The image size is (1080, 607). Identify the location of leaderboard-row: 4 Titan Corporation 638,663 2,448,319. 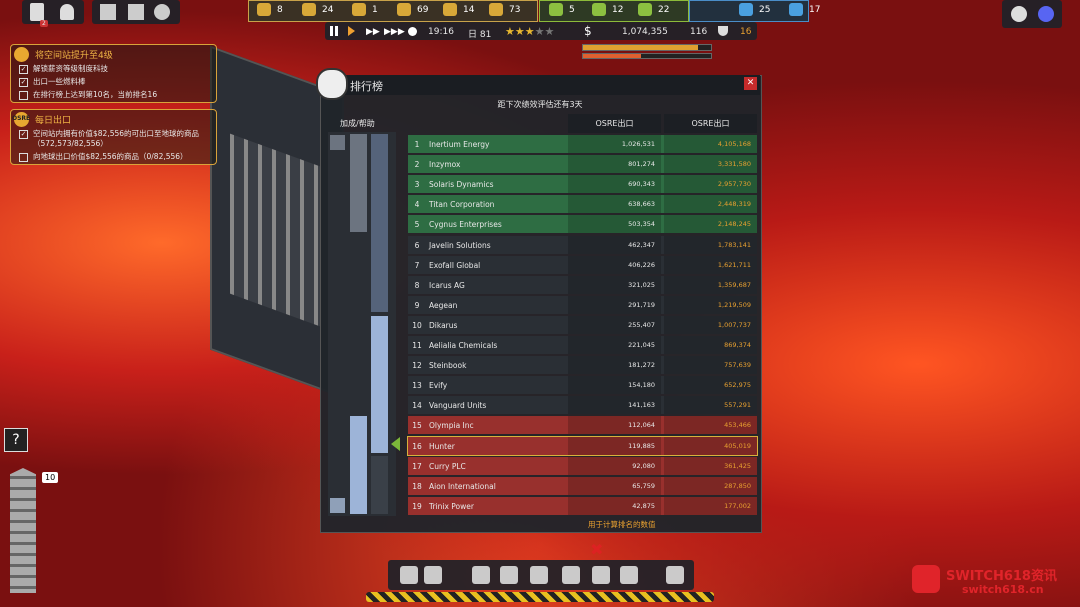
(582, 204).